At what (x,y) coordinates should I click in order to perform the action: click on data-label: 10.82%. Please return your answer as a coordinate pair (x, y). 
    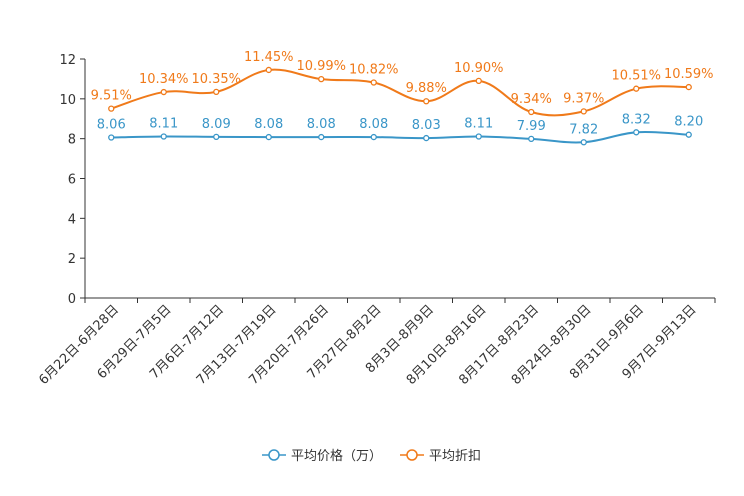
    Looking at the image, I should click on (374, 70).